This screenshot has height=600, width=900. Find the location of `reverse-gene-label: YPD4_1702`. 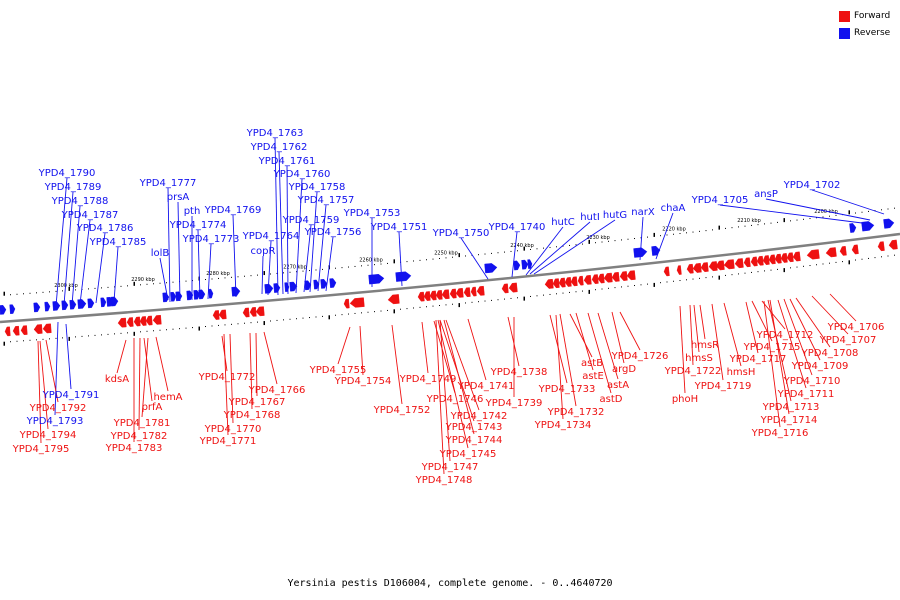

reverse-gene-label: YPD4_1702 is located at coordinates (812, 185).